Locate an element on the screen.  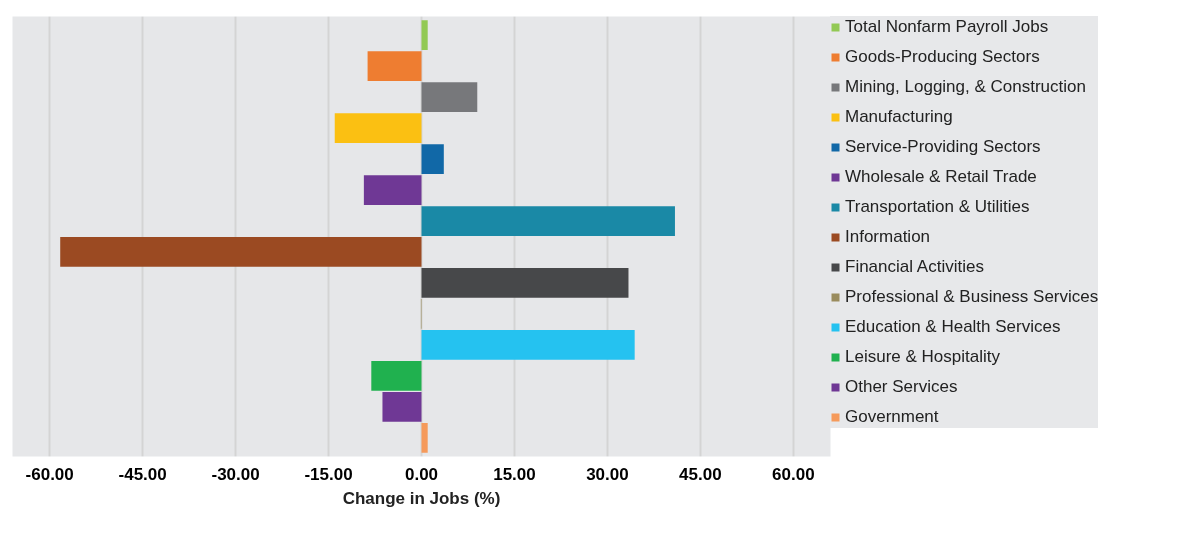
x-tick-label: -15.00 is located at coordinates (328, 474).